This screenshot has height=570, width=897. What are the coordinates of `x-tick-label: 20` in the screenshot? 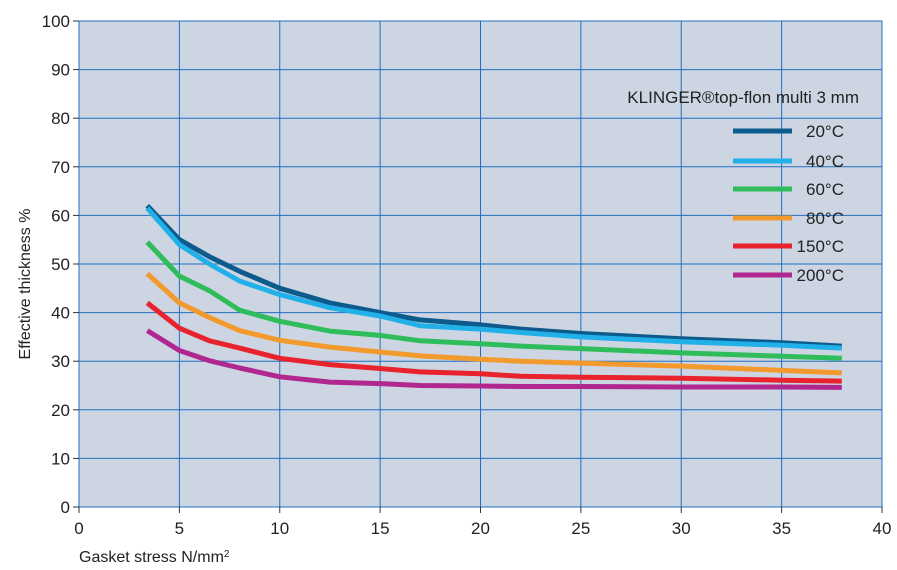 It's located at (480, 528).